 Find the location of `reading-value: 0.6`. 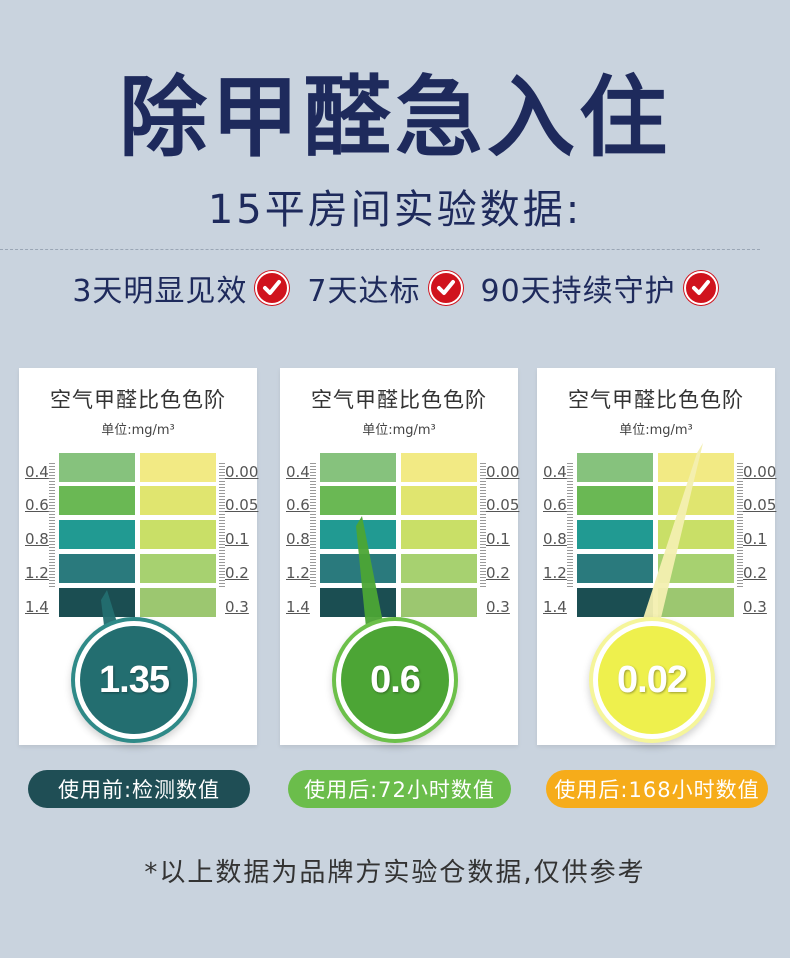

reading-value: 0.6 is located at coordinates (395, 679).